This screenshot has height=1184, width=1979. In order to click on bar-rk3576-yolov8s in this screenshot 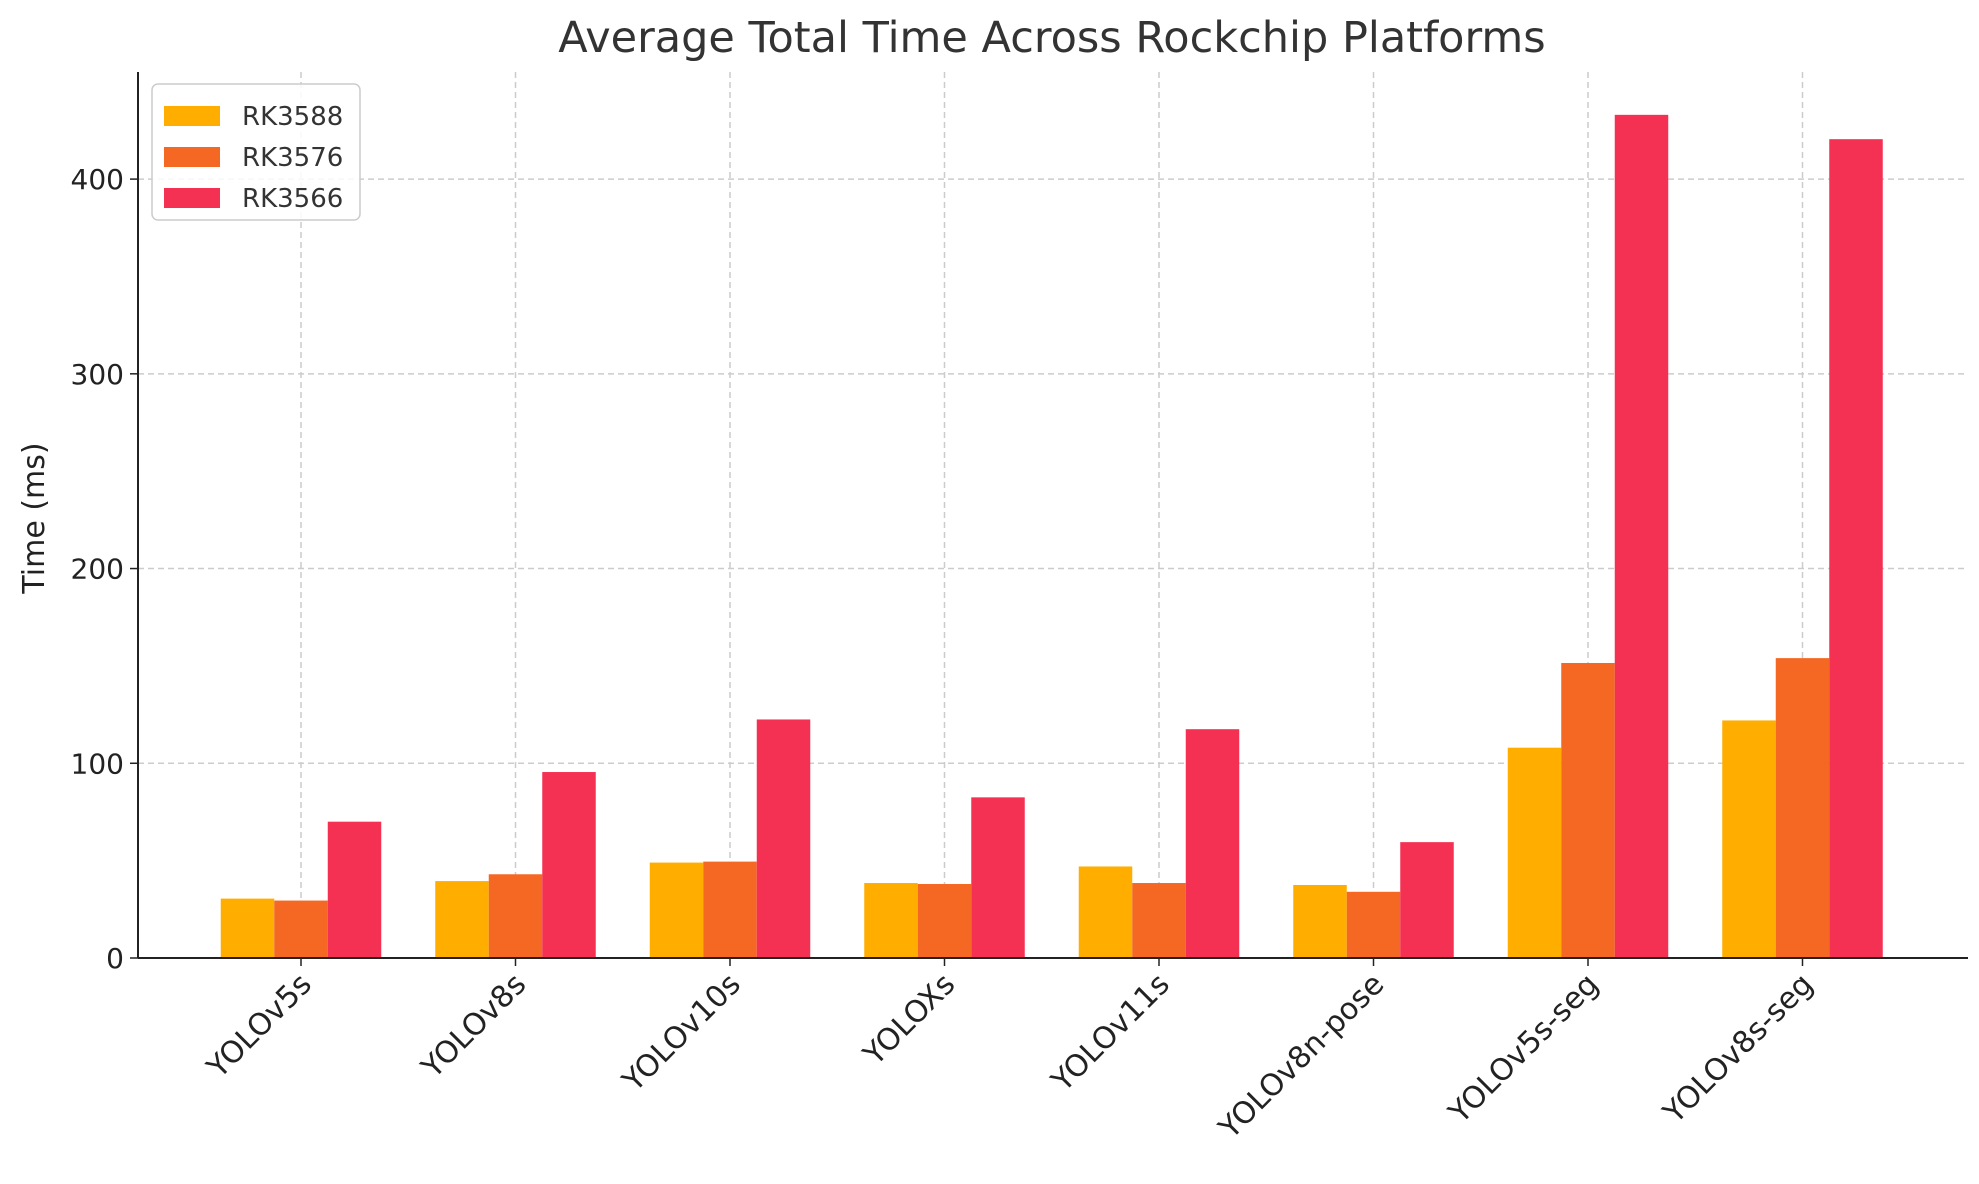, I will do `click(515, 916)`.